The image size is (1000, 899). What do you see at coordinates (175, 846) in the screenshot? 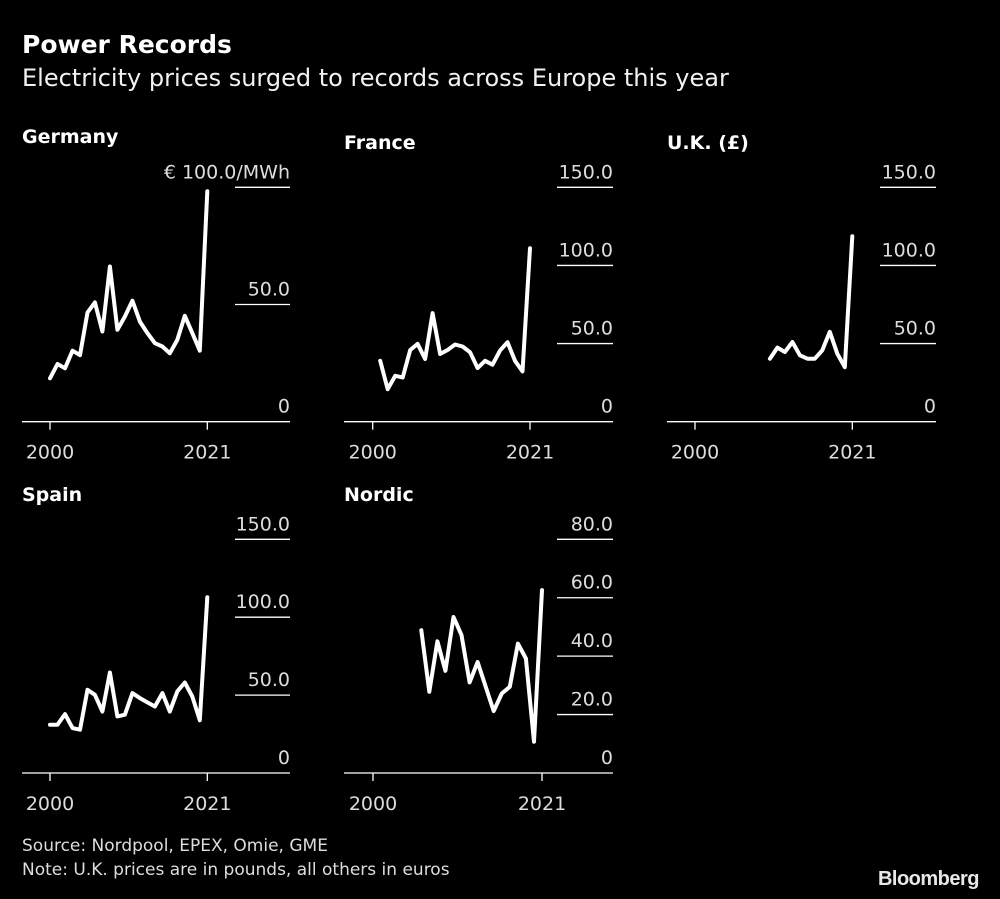
I see `source-note: Source: Nordpool, EPEX, Omie, GME` at bounding box center [175, 846].